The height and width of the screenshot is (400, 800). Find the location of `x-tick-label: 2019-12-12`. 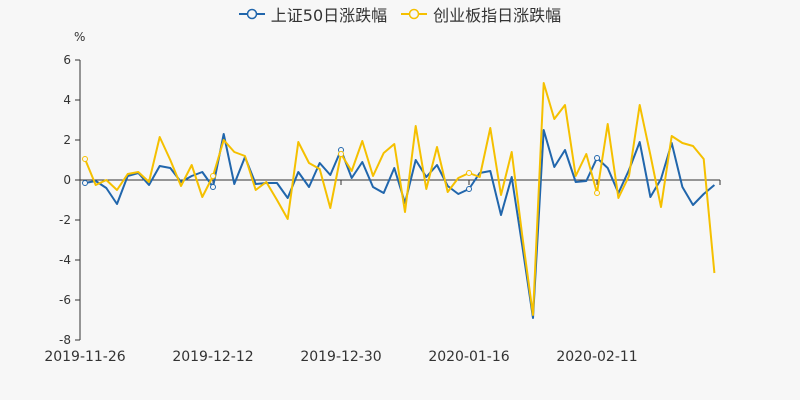

x-tick-label: 2019-12-12 is located at coordinates (212, 357).